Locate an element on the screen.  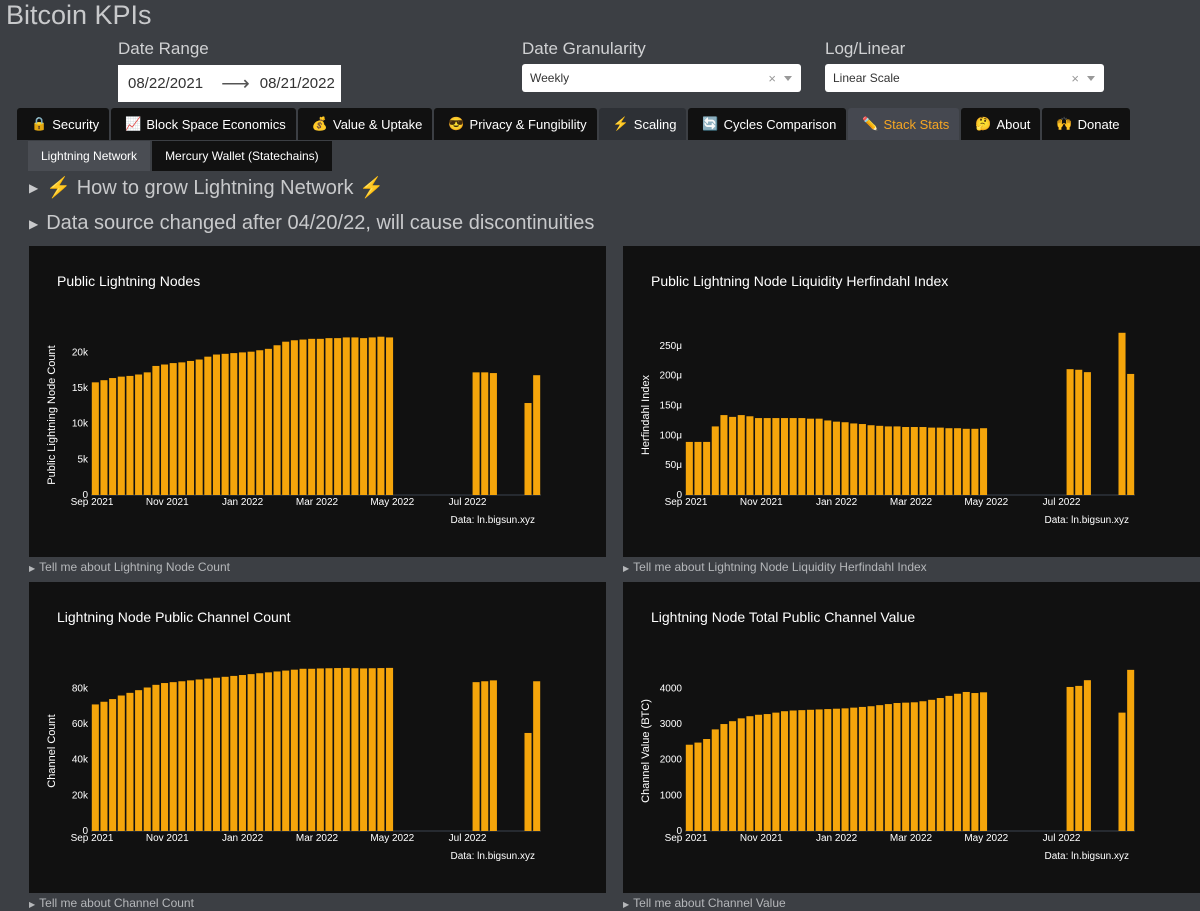
chevron-down-icon is located at coordinates (1091, 78).